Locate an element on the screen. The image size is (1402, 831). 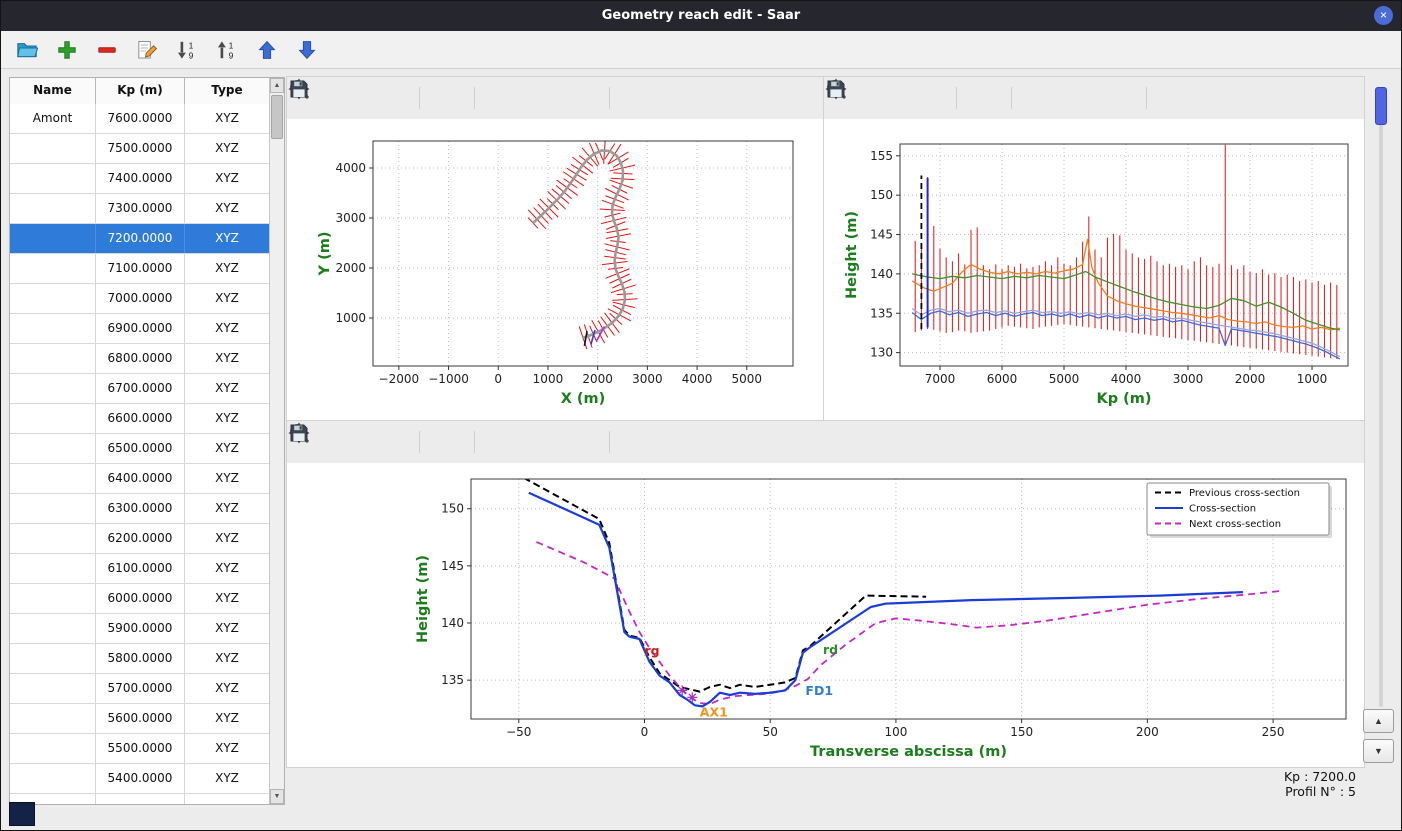
column-header-name: Name is located at coordinates (53, 91).